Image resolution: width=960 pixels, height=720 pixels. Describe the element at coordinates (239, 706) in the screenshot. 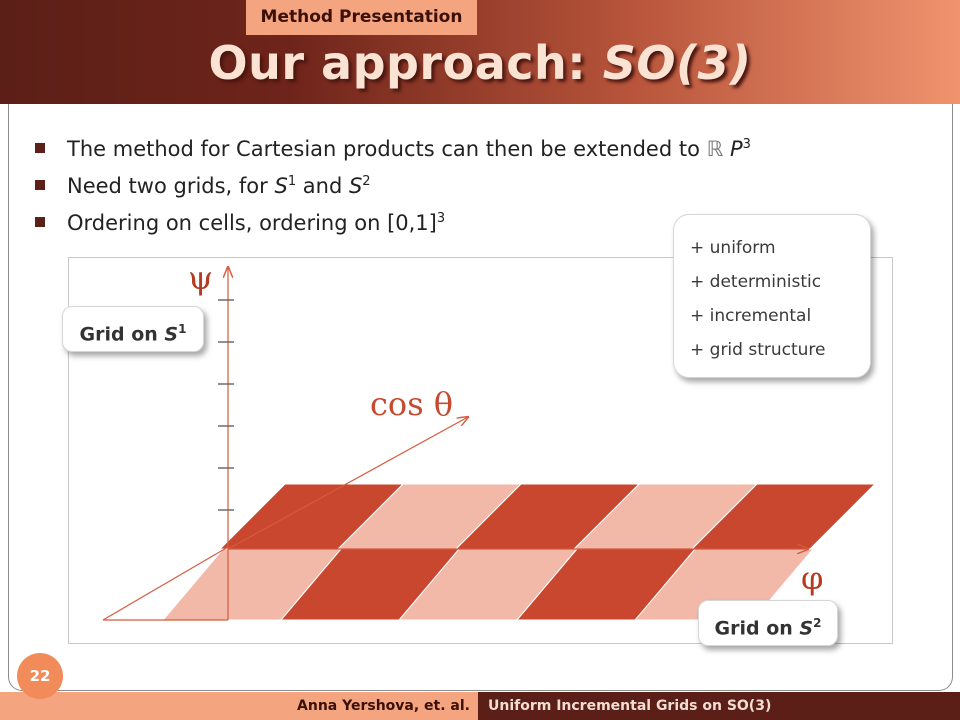

I see `footer-authors: Anna Yershova, et. al.` at that location.